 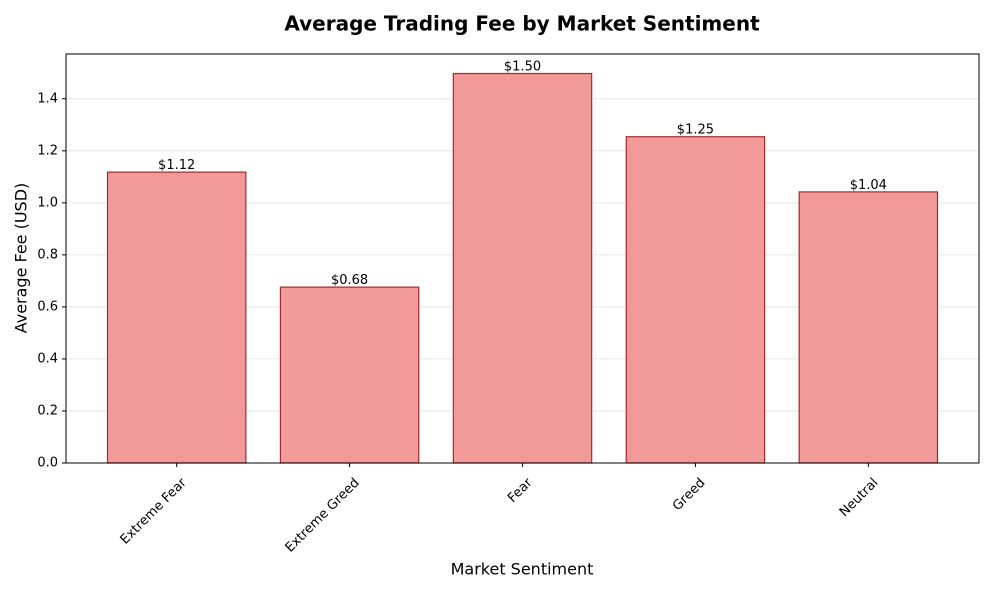 I want to click on value-label: $0.68, so click(x=349, y=280).